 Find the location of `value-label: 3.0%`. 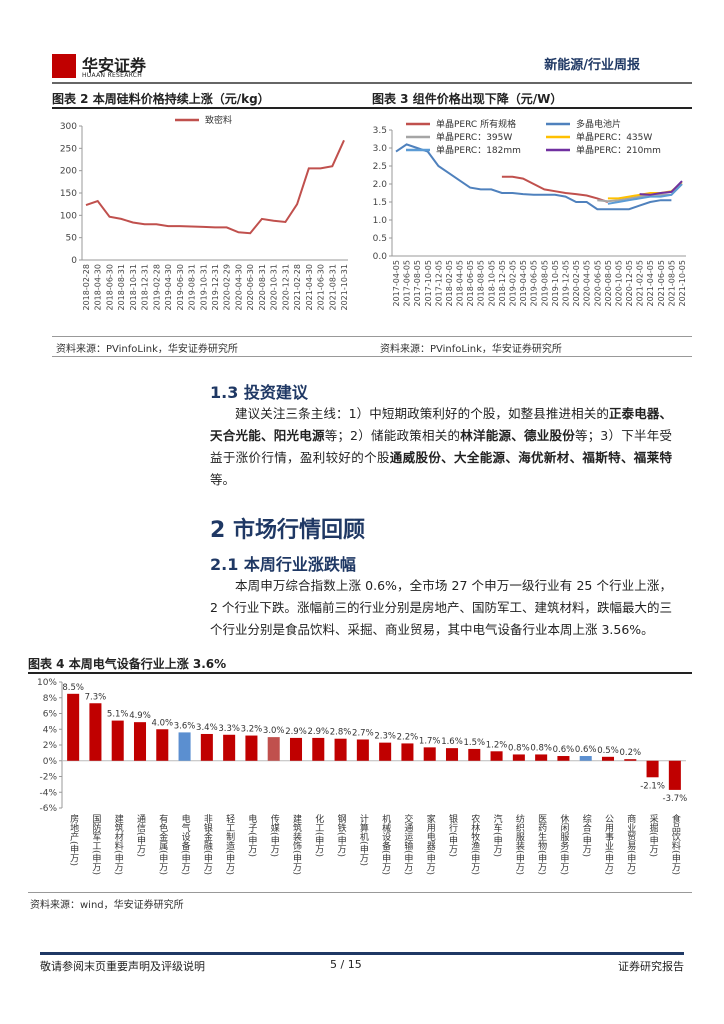

value-label: 3.0% is located at coordinates (274, 731).